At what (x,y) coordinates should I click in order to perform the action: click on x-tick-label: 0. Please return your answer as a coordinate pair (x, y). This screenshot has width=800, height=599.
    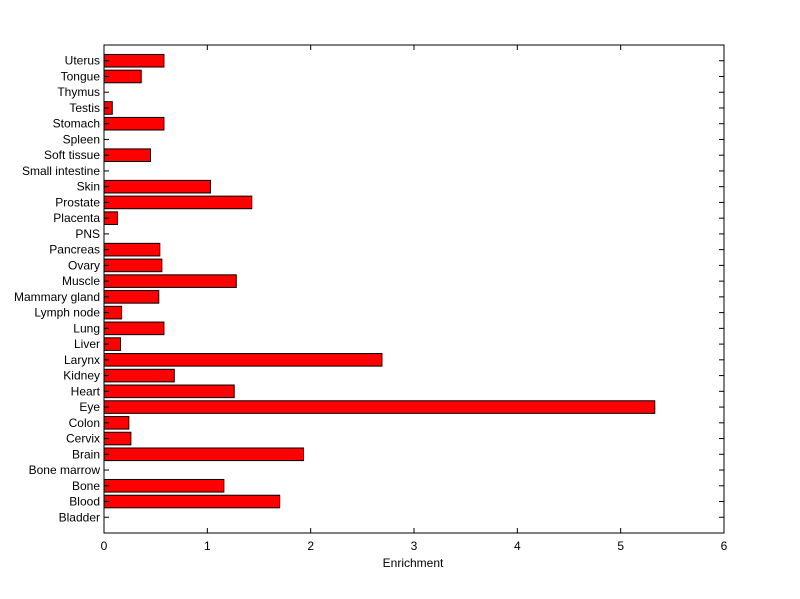
    Looking at the image, I should click on (104, 546).